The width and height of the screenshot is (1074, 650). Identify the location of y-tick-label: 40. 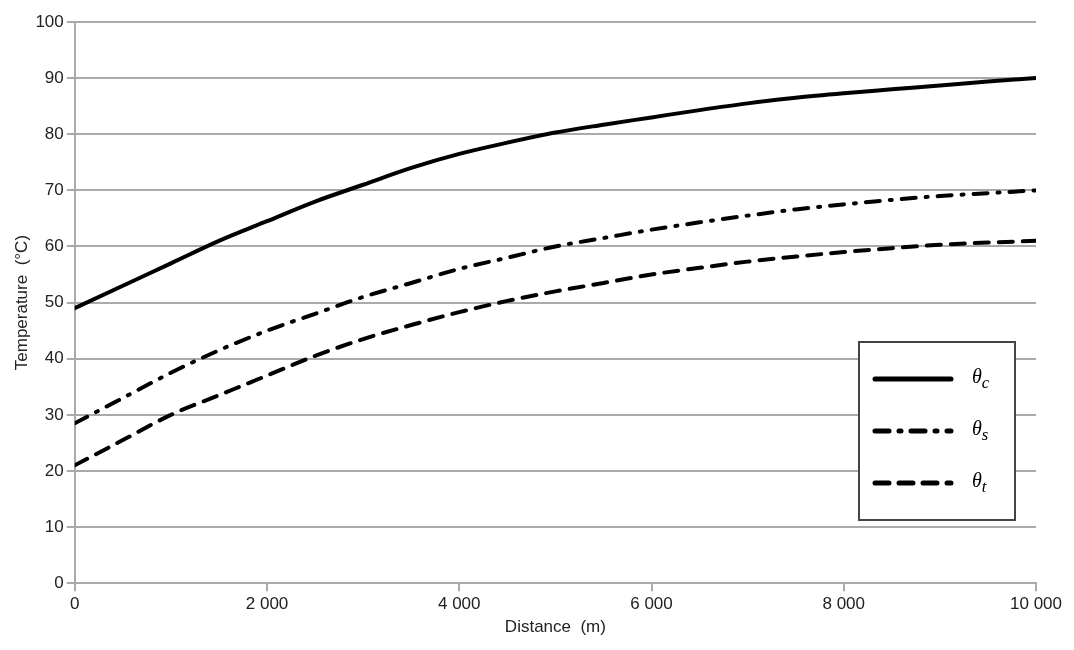
(54, 358).